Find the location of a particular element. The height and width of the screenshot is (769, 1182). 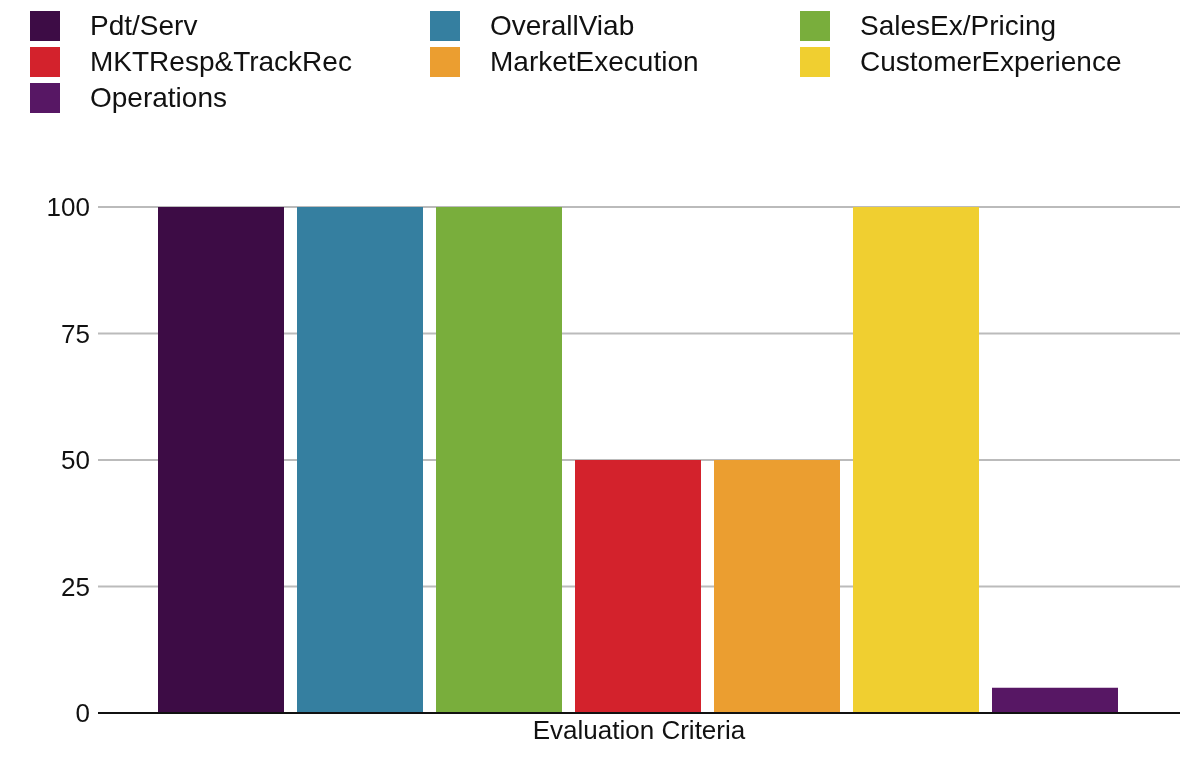

legend-label: Pdt/Serv is located at coordinates (144, 26).